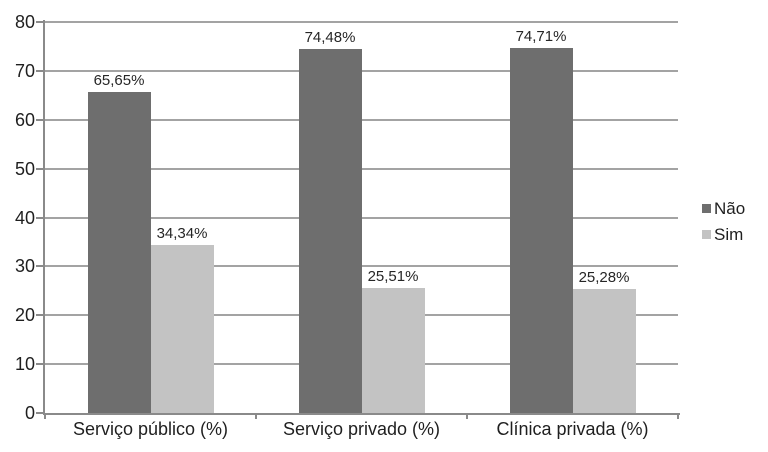 The image size is (768, 452). Describe the element at coordinates (24, 119) in the screenshot. I see `y-tick-label-60: 60` at that location.